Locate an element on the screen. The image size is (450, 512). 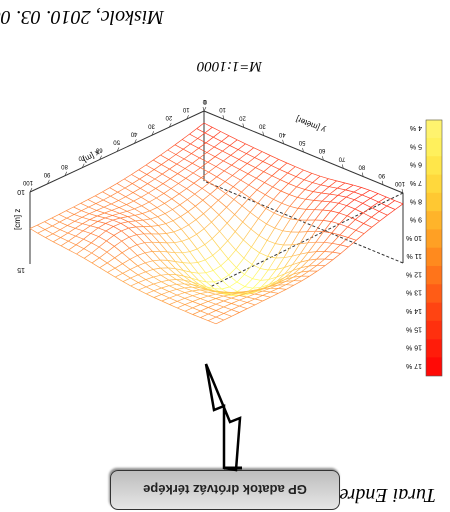
y-tick-label: 0 is located at coordinates (204, 101).